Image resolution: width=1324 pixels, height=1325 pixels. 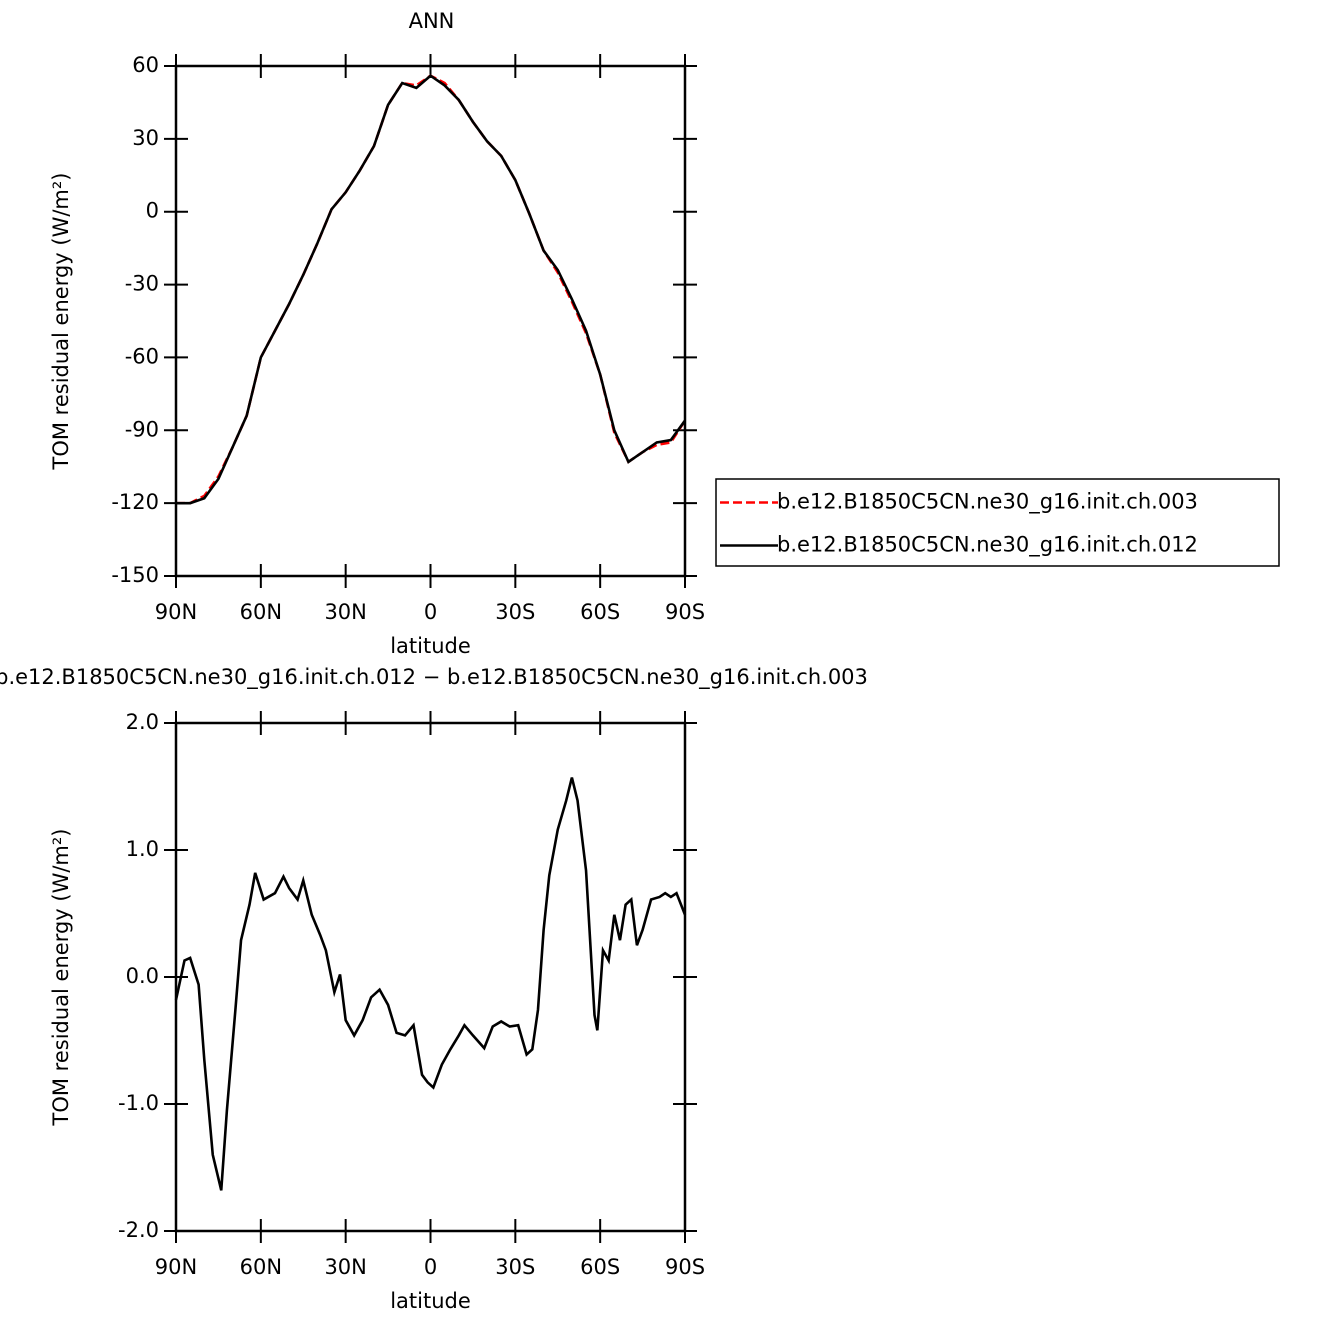 I want to click on legend-box, so click(x=997, y=522).